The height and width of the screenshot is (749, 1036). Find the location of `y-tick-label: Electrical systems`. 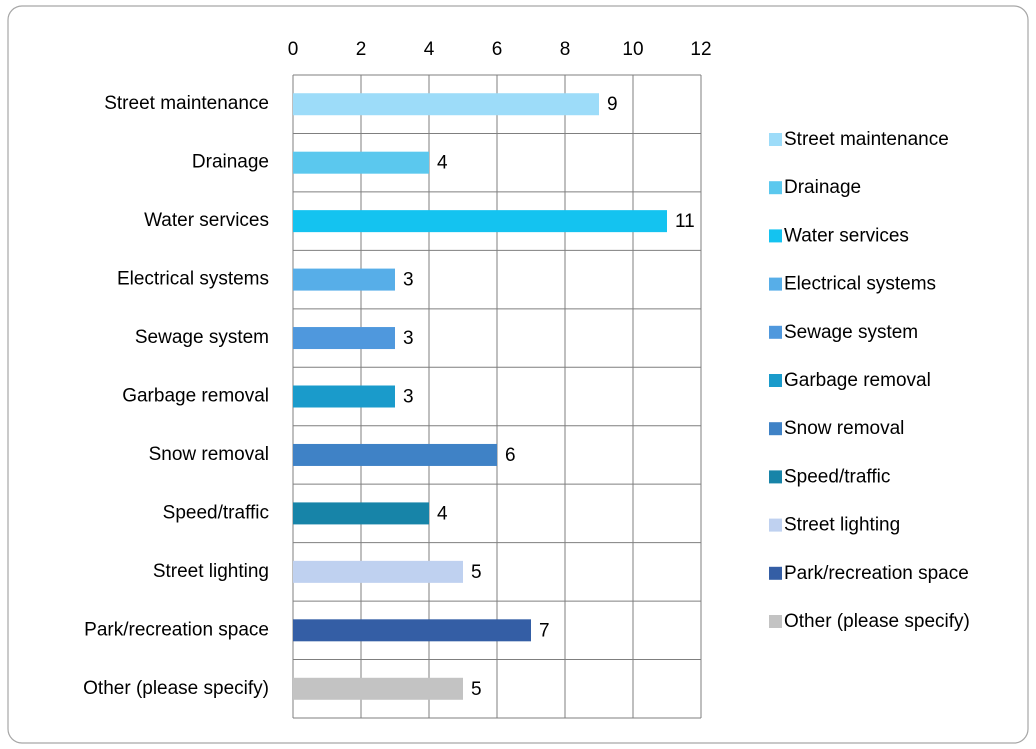

y-tick-label: Electrical systems is located at coordinates (193, 279).